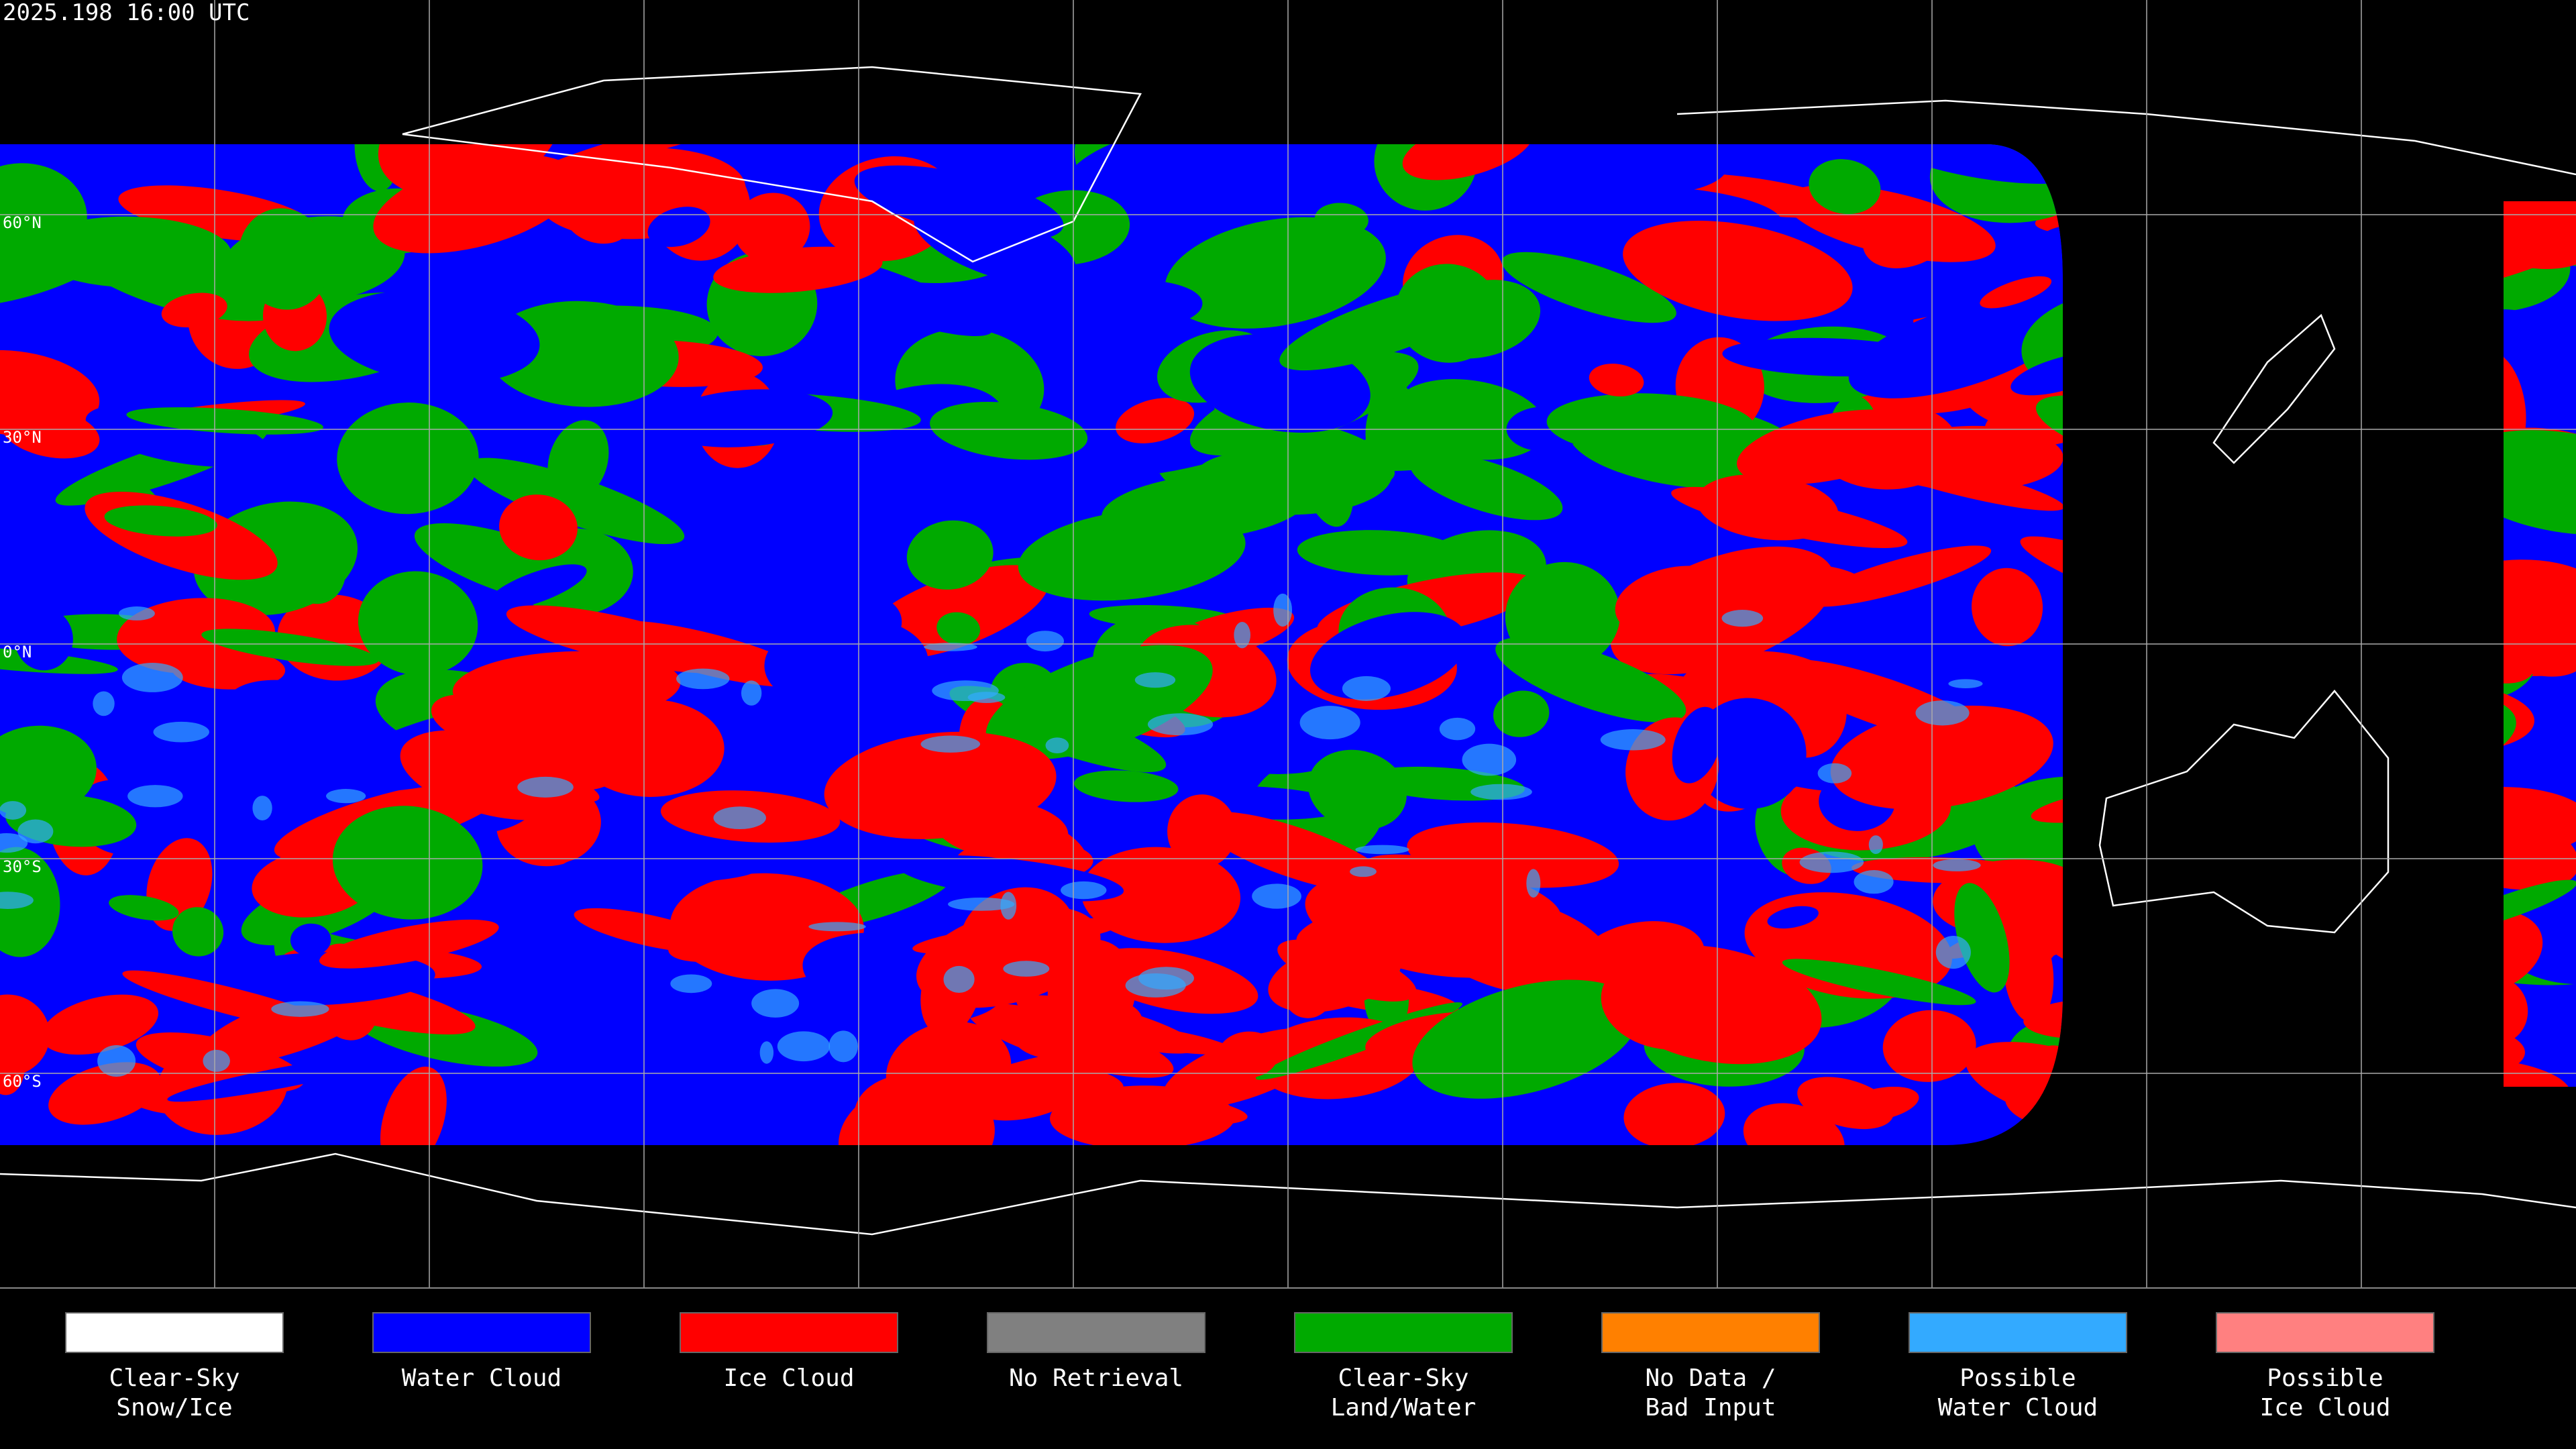  I want to click on legend-label: Possible, so click(2325, 1378).